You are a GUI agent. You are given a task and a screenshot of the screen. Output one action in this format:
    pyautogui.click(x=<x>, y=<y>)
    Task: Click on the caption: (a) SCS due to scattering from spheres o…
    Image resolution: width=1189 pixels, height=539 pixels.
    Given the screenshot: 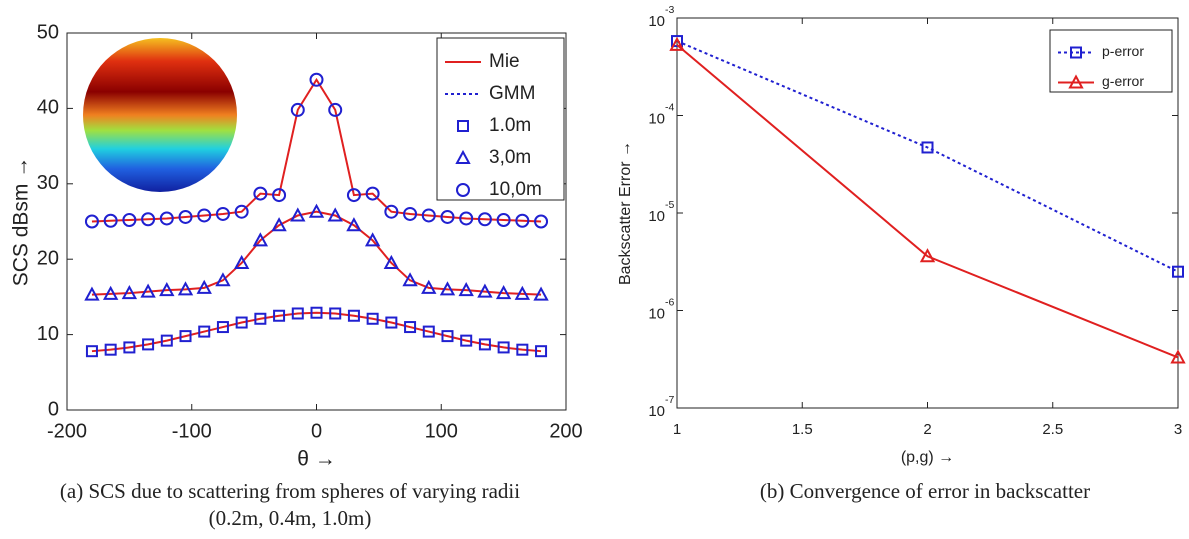 What is the action you would take?
    pyautogui.click(x=290, y=491)
    